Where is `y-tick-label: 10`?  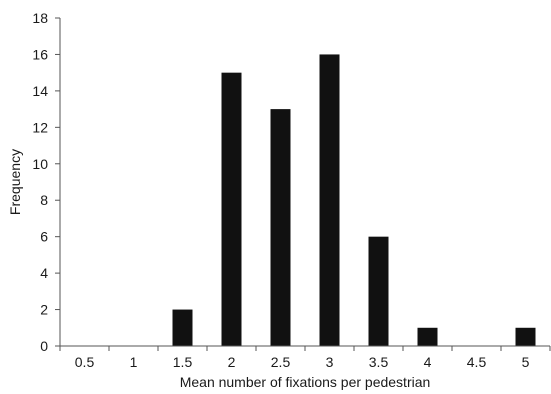
y-tick-label: 10 is located at coordinates (40, 164).